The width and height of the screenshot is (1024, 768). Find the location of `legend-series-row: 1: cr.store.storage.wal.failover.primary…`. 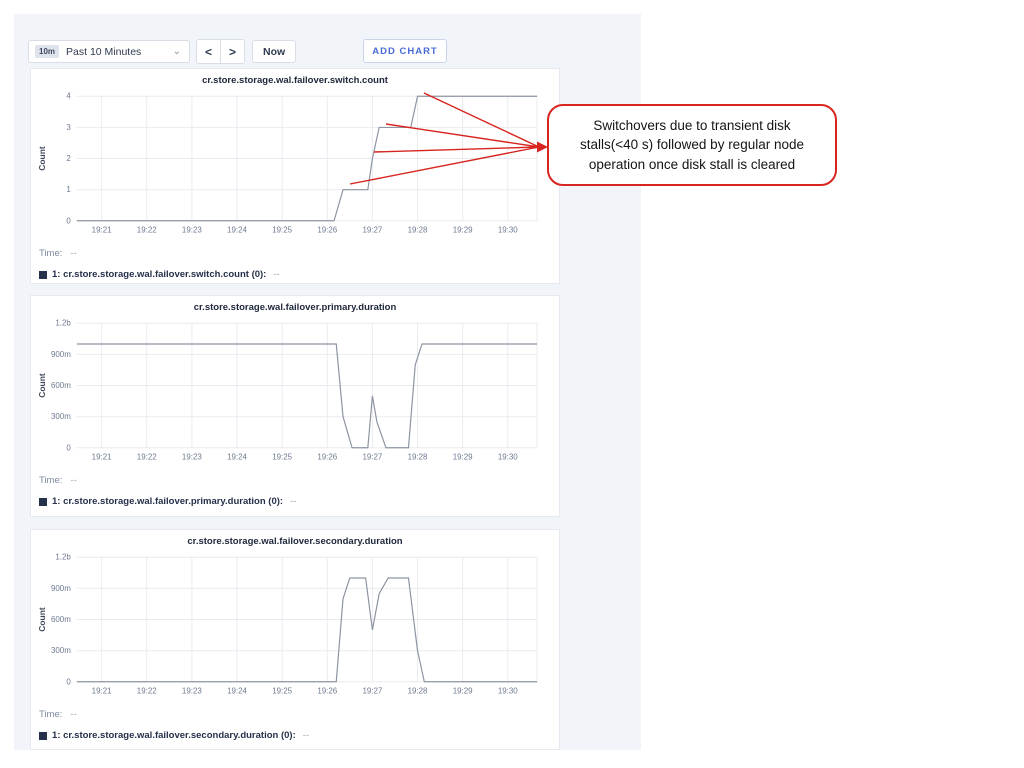

legend-series-row: 1: cr.store.storage.wal.failover.primary… is located at coordinates (299, 501).